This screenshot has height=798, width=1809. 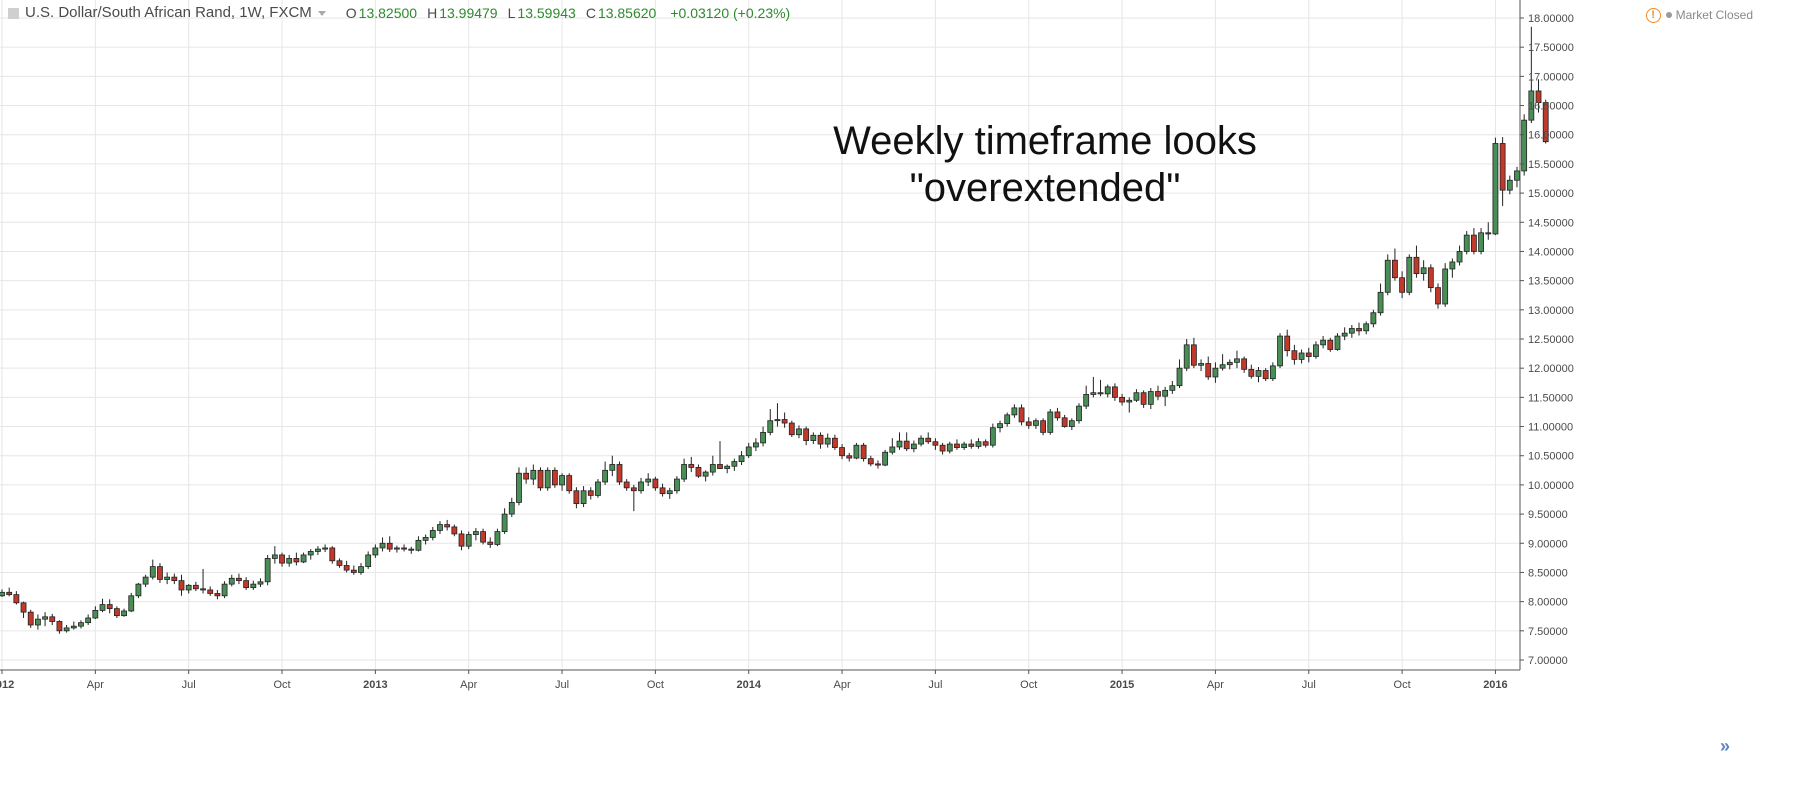 I want to click on ohlc-high: H 13.99479, so click(x=462, y=13).